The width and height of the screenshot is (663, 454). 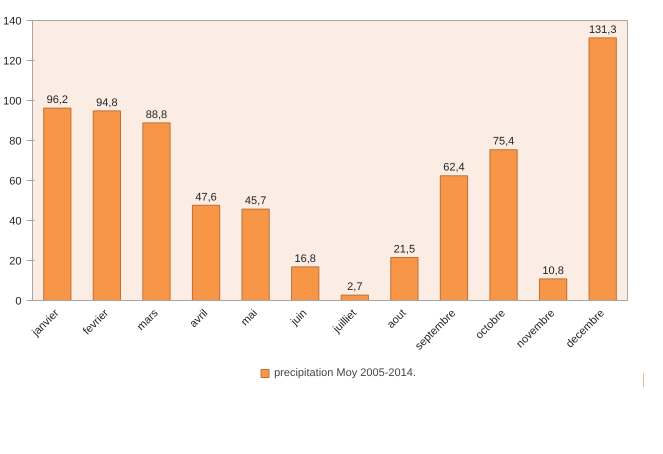 What do you see at coordinates (503, 142) in the screenshot?
I see `data-label: 75,4` at bounding box center [503, 142].